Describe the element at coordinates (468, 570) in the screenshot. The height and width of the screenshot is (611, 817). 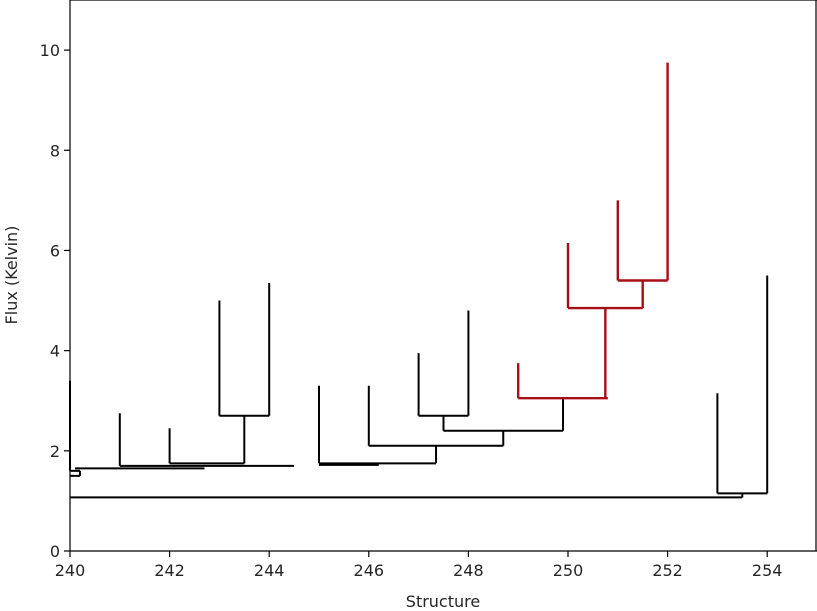
I see `x-tick-label: 248` at that location.